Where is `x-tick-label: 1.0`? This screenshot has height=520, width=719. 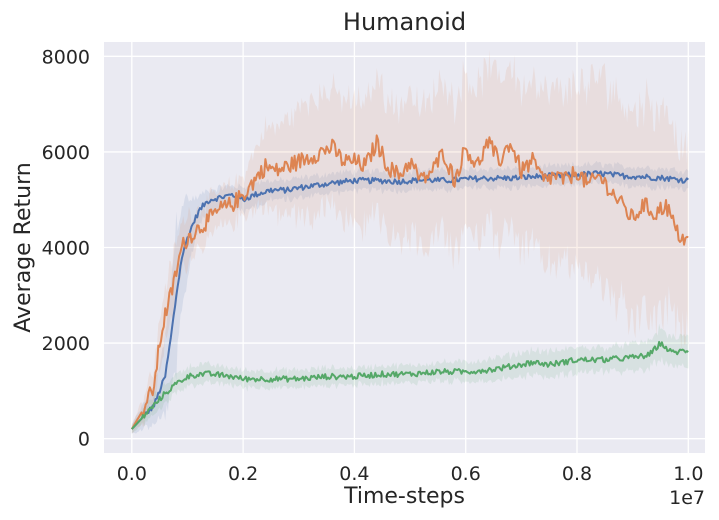
x-tick-label: 1.0 is located at coordinates (688, 474).